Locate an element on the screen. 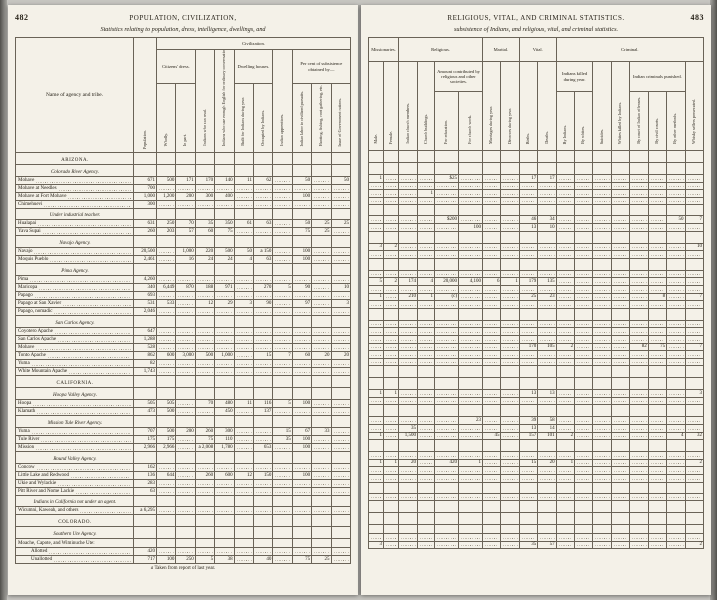  data-cell: 63 is located at coordinates (145, 492).